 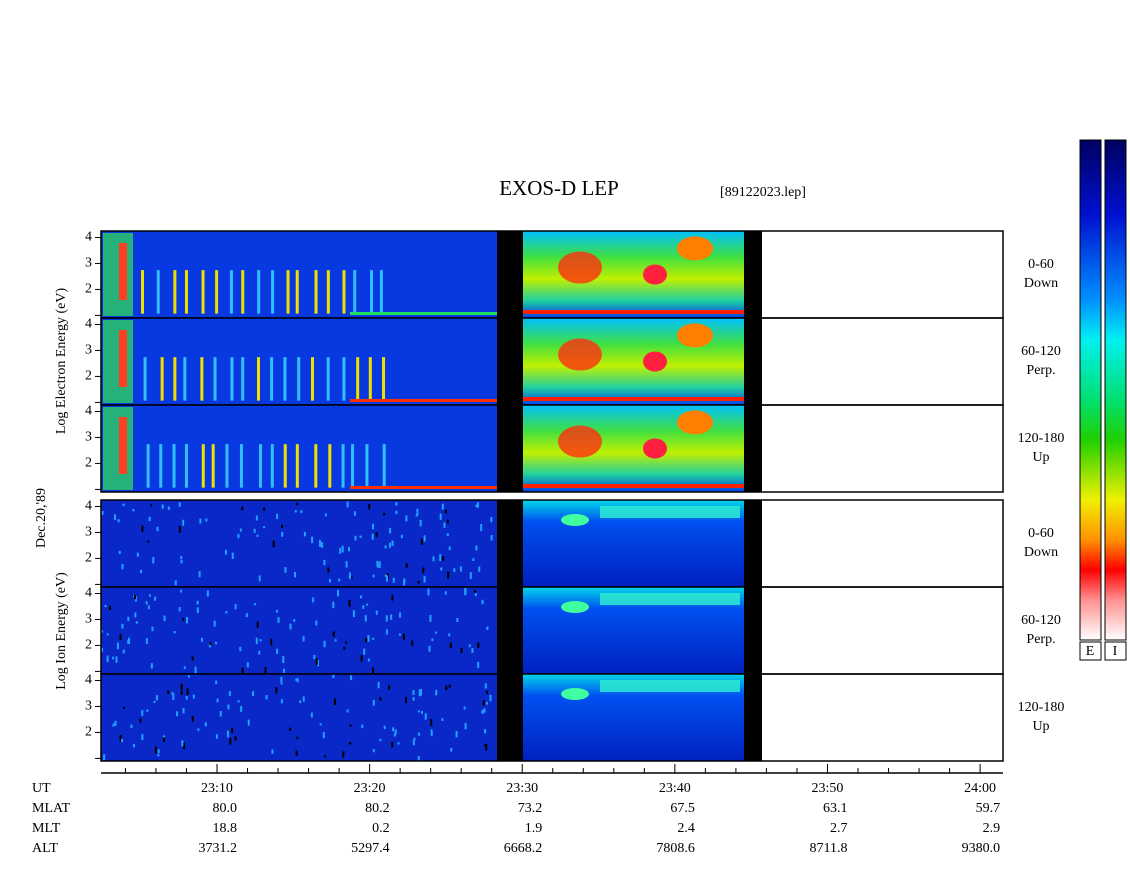 What do you see at coordinates (828, 848) in the screenshot?
I see `orbit-value: 8711.8` at bounding box center [828, 848].